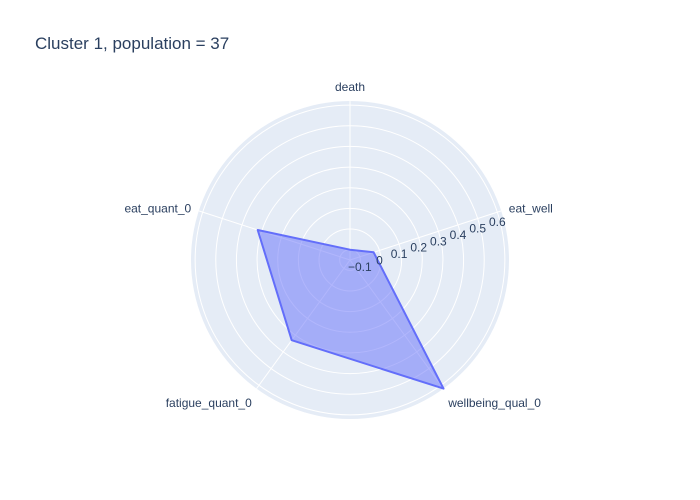 This screenshot has width=700, height=500. I want to click on radial-tick-labels: −0.1 0 0.1 0.2 0.3 0.4 0.5 0.6, so click(427, 244).